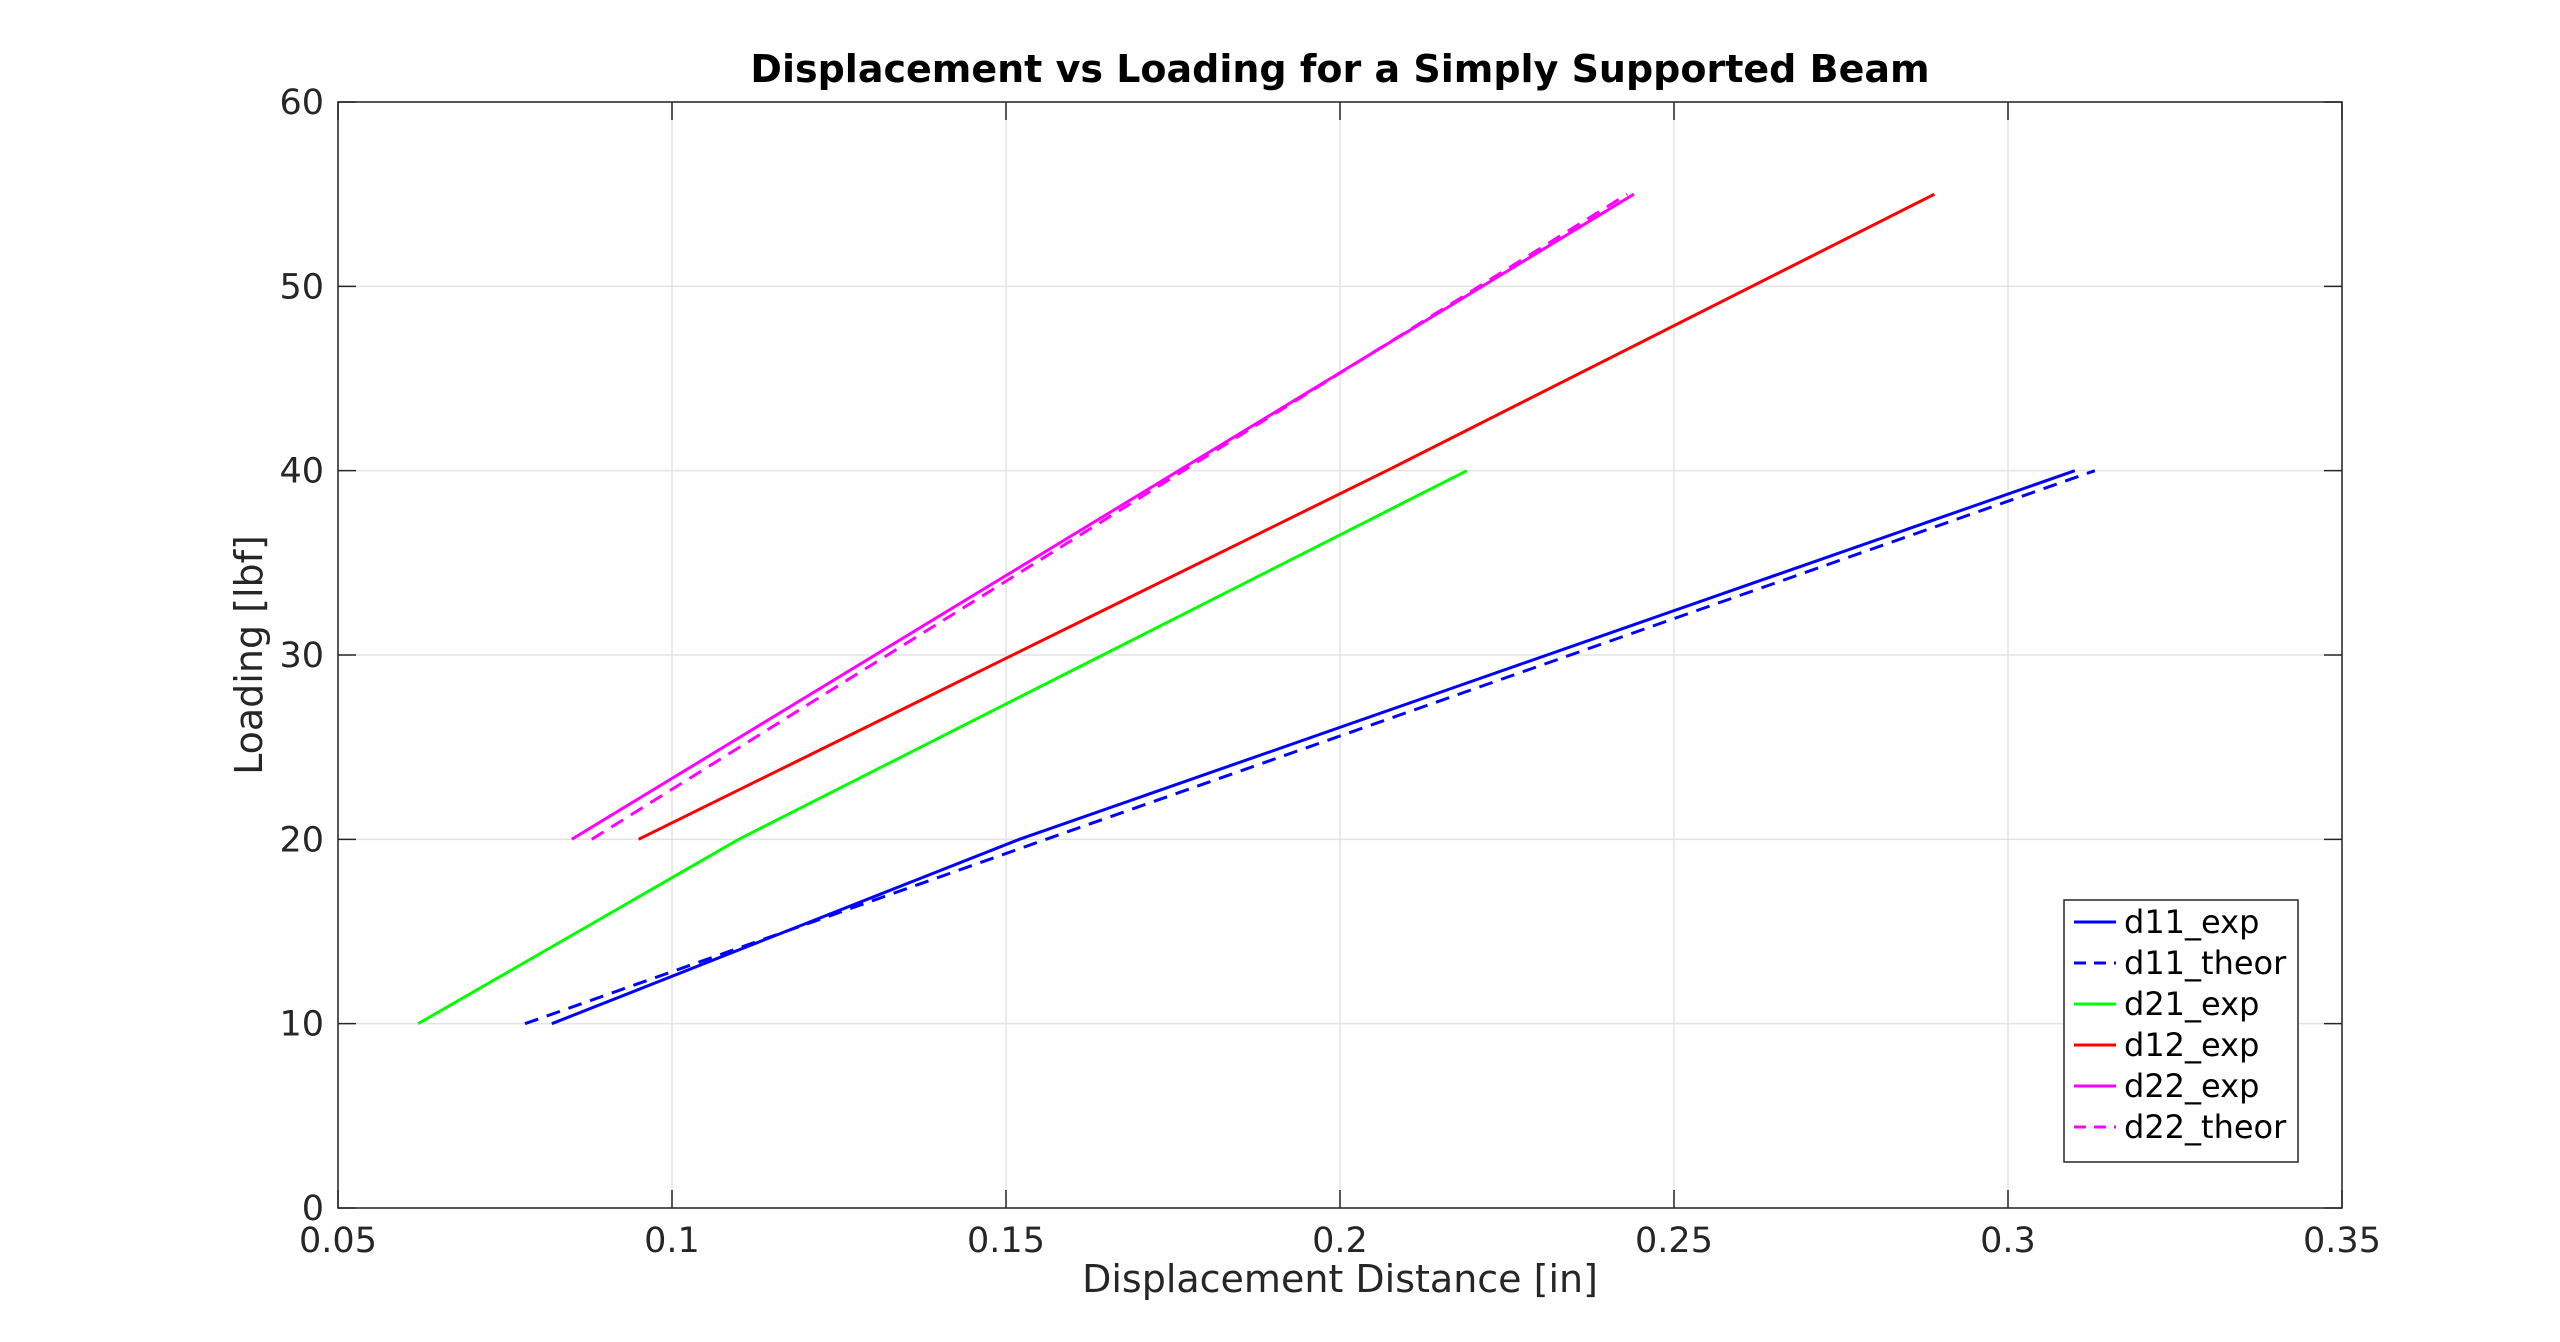 The image size is (2560, 1342). I want to click on y-tick-label: 40, so click(301, 472).